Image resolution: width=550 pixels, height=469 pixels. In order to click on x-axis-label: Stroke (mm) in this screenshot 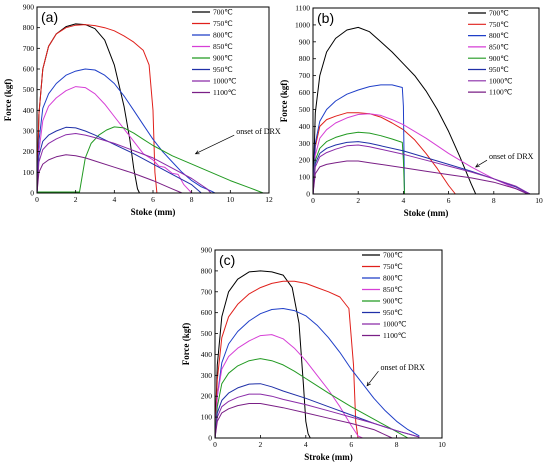, I will do `click(328, 457)`.